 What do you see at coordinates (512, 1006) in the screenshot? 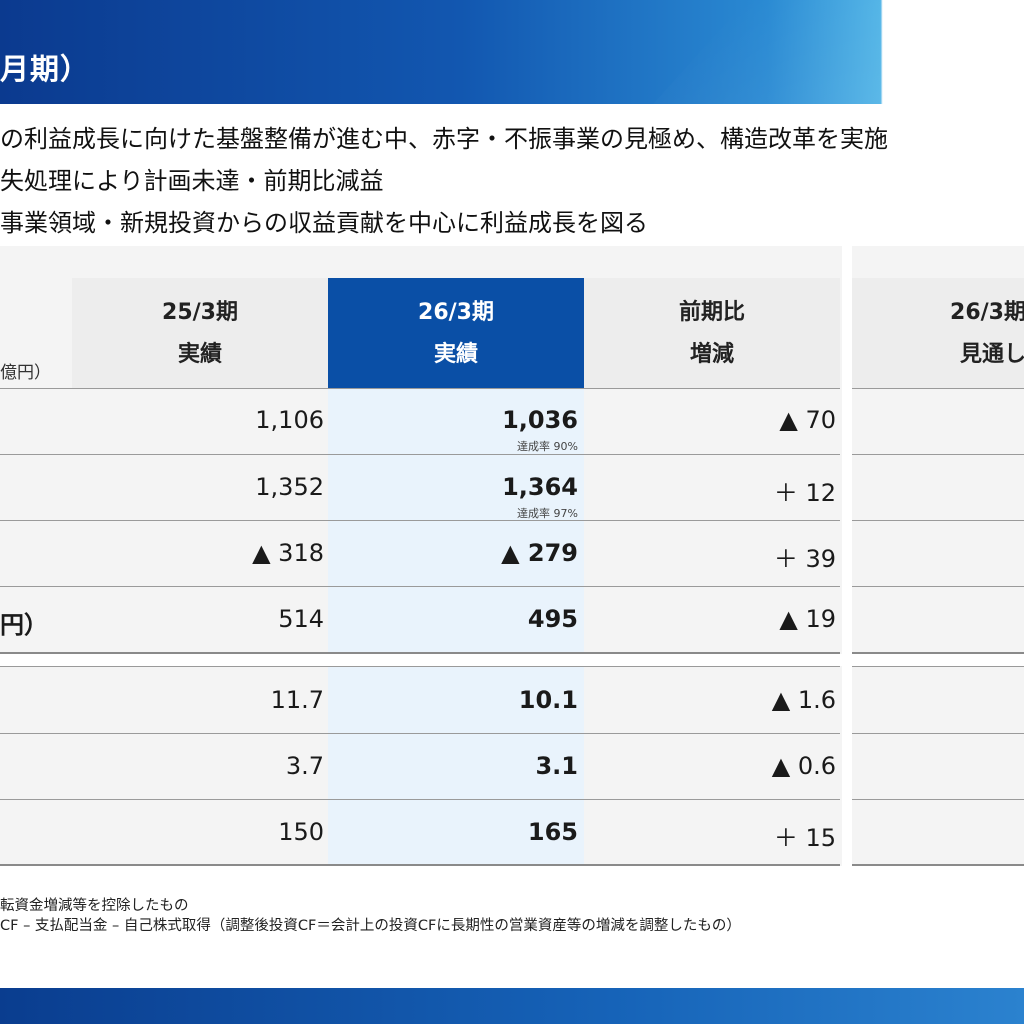
I see `footer-bar` at bounding box center [512, 1006].